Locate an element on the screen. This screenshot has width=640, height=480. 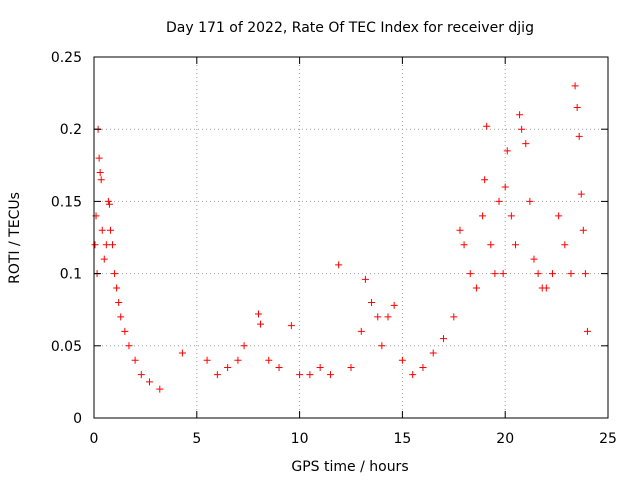
x-axis-label: GPS time / hours is located at coordinates (349, 467).